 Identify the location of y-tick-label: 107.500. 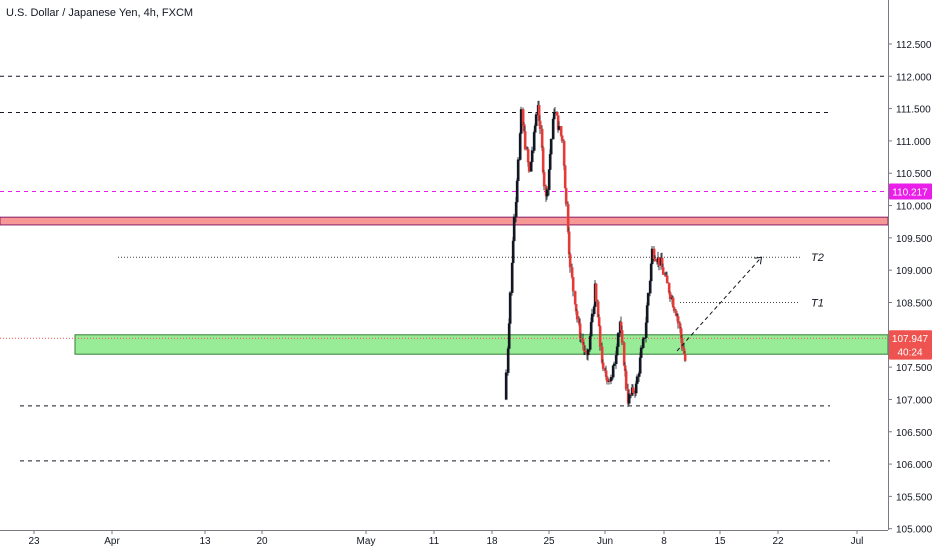
(914, 368).